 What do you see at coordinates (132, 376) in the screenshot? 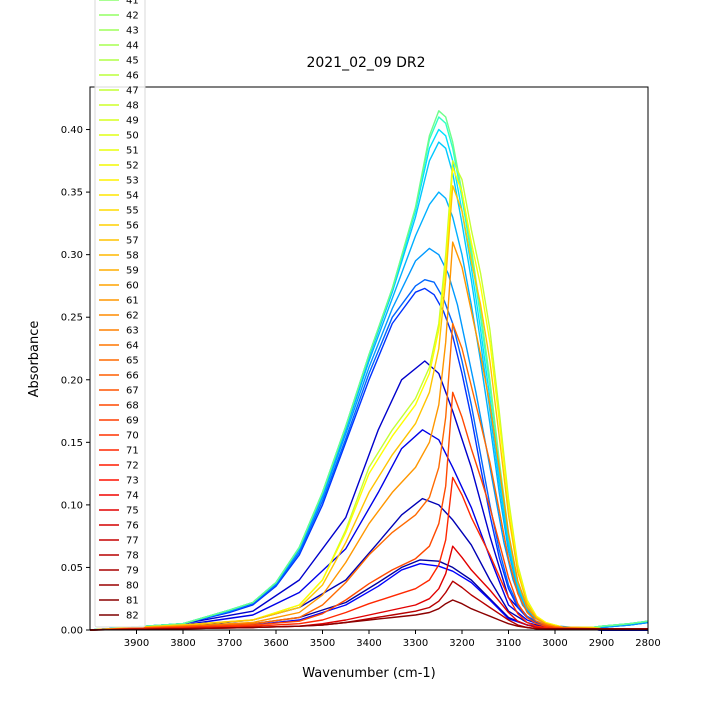
I see `legend-label: 66` at bounding box center [132, 376].